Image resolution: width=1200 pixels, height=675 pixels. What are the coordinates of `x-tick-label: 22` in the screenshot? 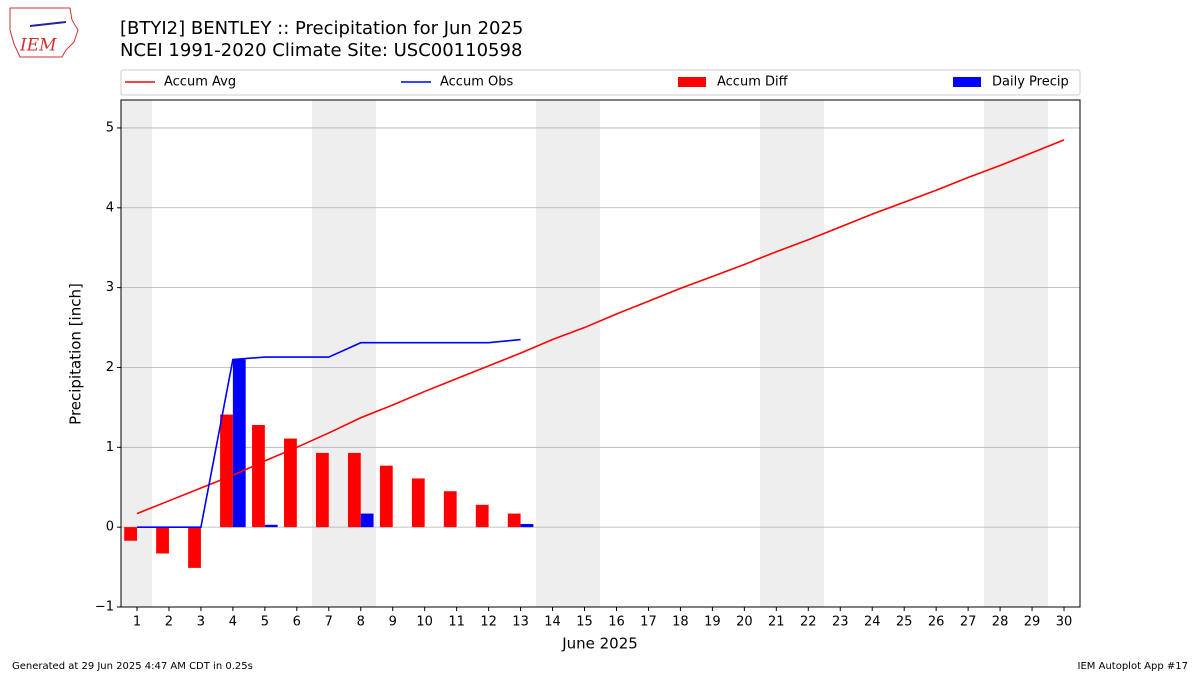 It's located at (808, 622).